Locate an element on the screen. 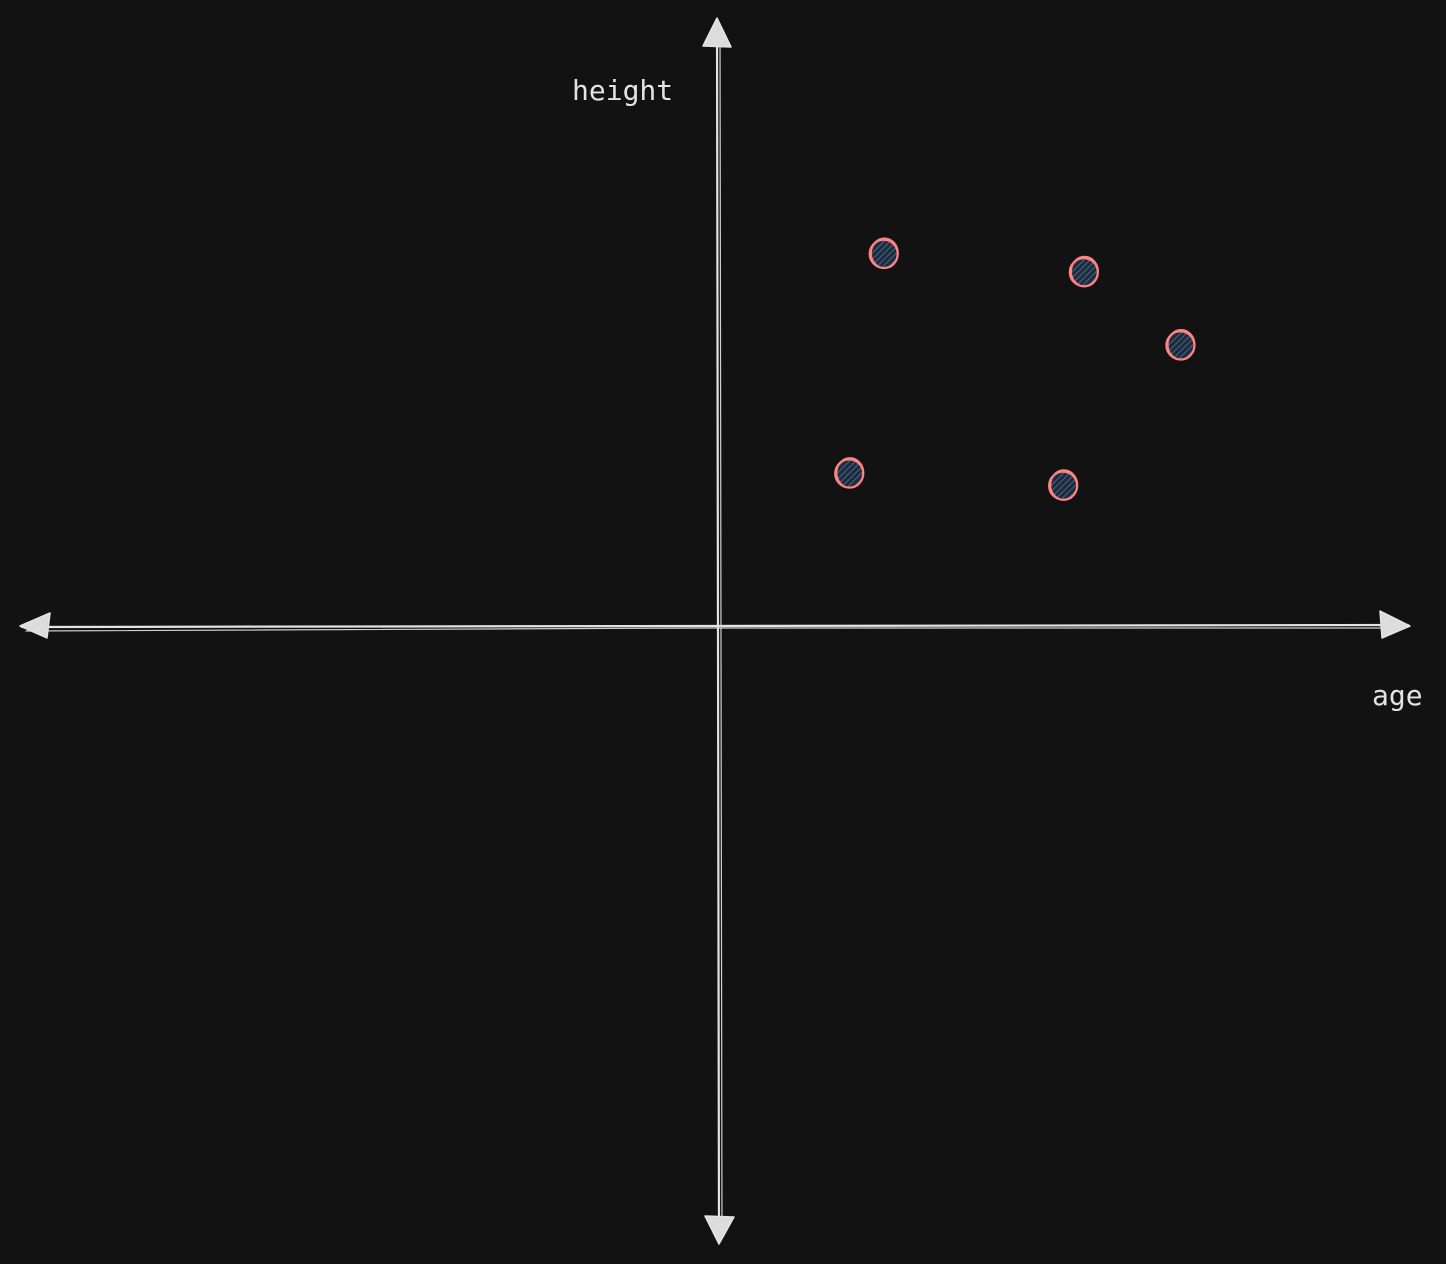 This screenshot has height=1264, width=1446. x-axis is located at coordinates (715, 624).